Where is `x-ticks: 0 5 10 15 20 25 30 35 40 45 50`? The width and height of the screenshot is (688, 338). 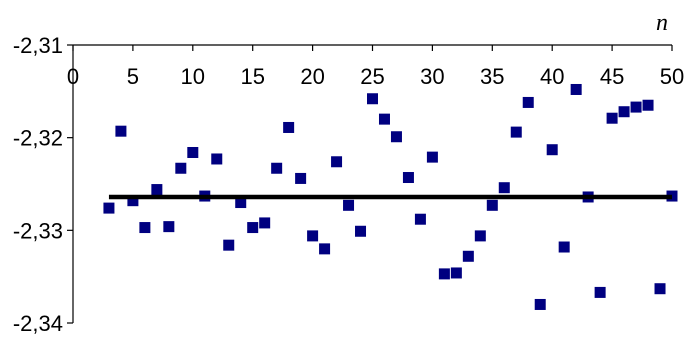 x-ticks: 0 5 10 15 20 25 30 35 40 45 50 is located at coordinates (375, 67).